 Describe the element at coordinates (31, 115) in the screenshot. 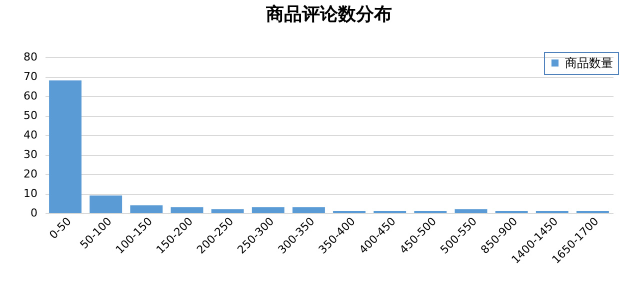

I see `y-tick-label: 50` at that location.